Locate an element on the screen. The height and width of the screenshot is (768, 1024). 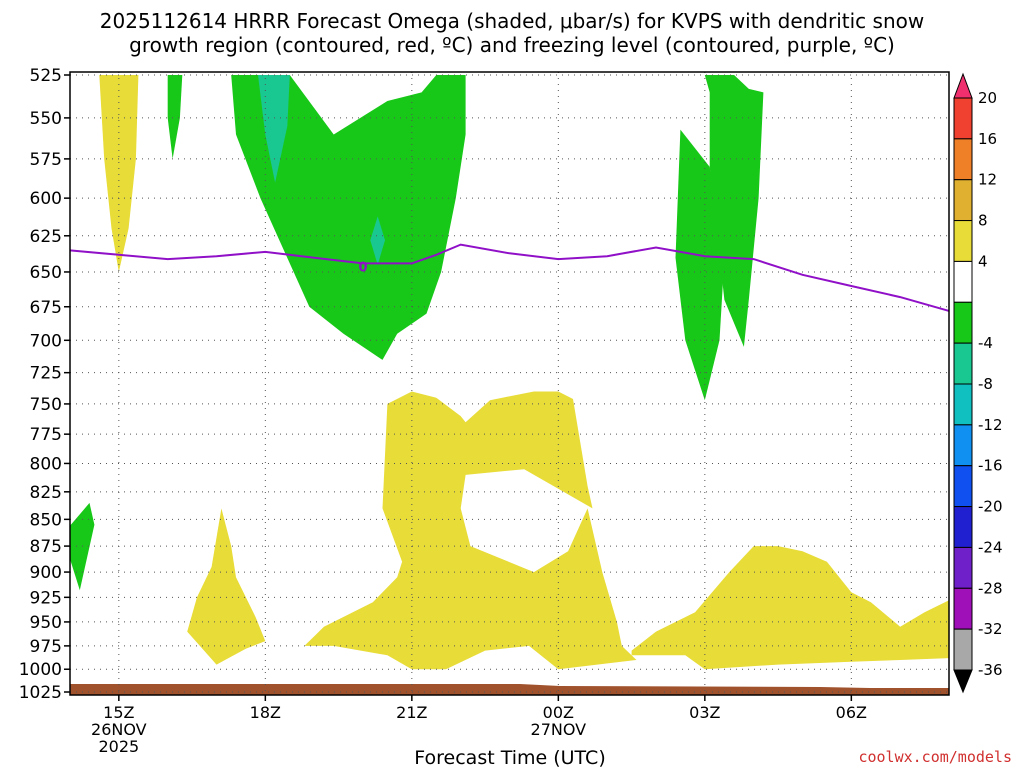
x-tick-label-18Z: 18Z is located at coordinates (265, 712).